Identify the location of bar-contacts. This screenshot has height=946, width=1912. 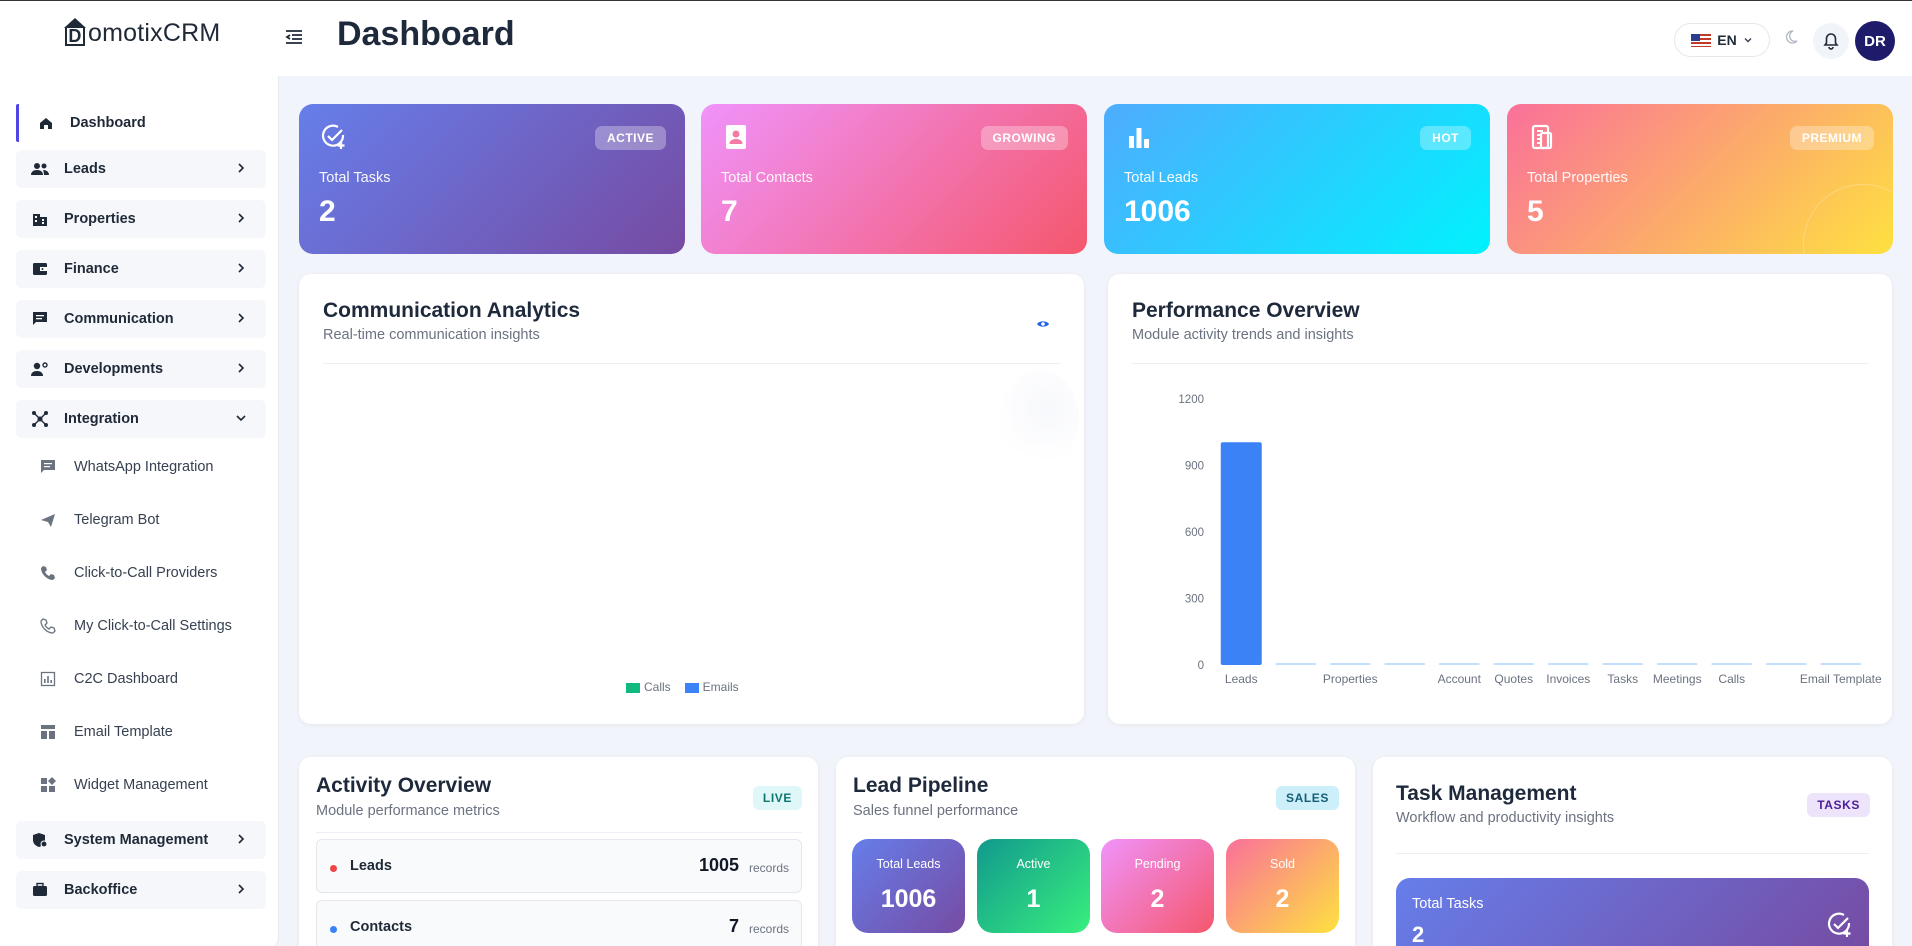
(1296, 664).